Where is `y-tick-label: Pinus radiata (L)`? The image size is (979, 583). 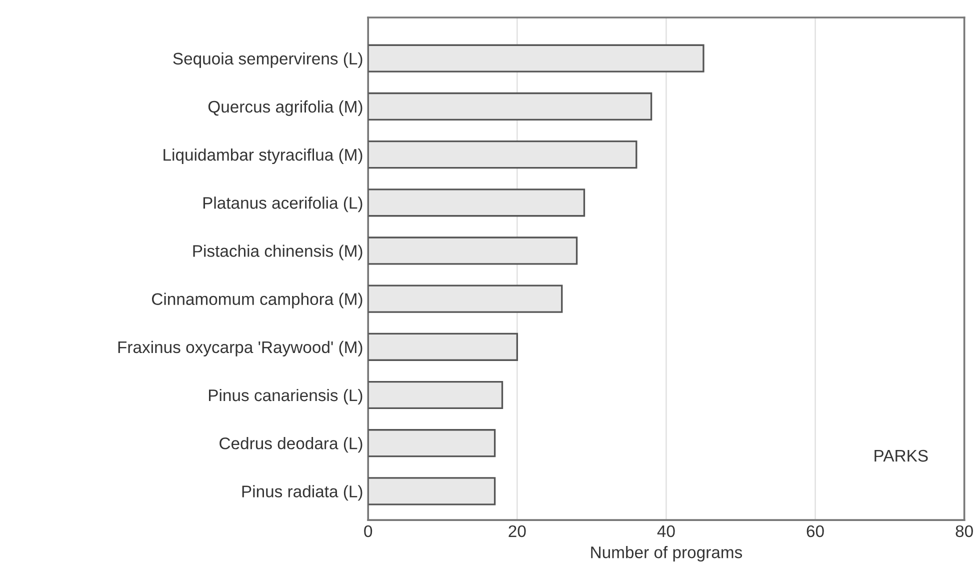
y-tick-label: Pinus radiata (L) is located at coordinates (302, 493).